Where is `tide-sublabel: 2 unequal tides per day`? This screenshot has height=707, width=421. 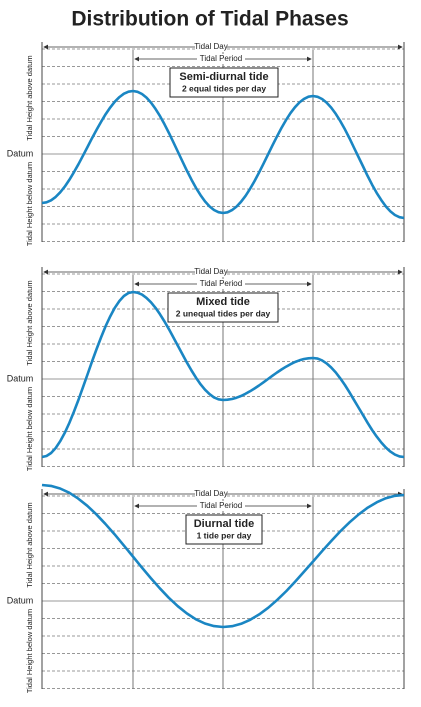 tide-sublabel: 2 unequal tides per day is located at coordinates (223, 313).